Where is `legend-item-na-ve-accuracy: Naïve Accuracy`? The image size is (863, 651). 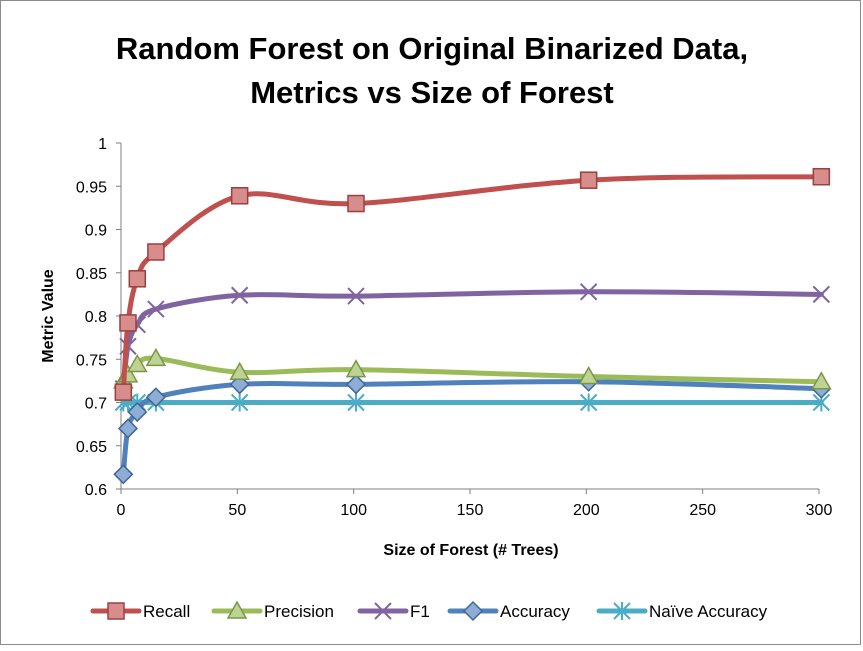
legend-item-na-ve-accuracy: Naïve Accuracy is located at coordinates (682, 611).